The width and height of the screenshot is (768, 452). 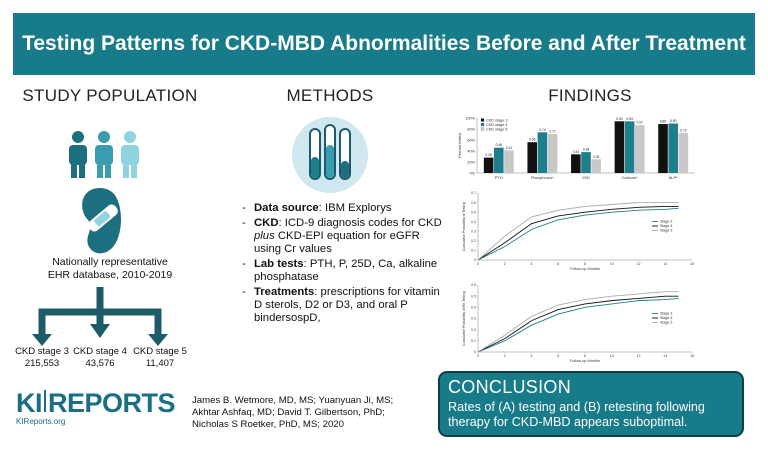 I want to click on method-item: Data source: IBM Explorys, so click(x=343, y=208).